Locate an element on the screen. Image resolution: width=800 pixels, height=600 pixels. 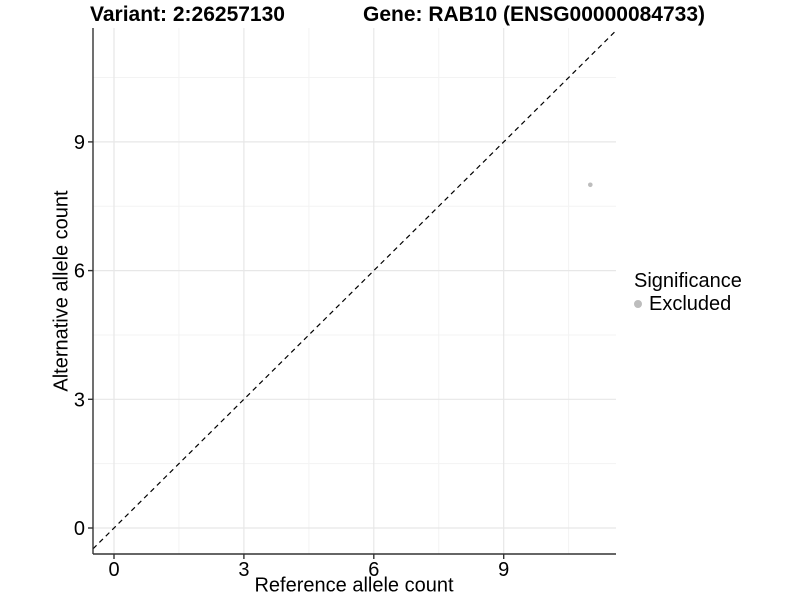
x-tick-label: 0 is located at coordinates (113, 570).